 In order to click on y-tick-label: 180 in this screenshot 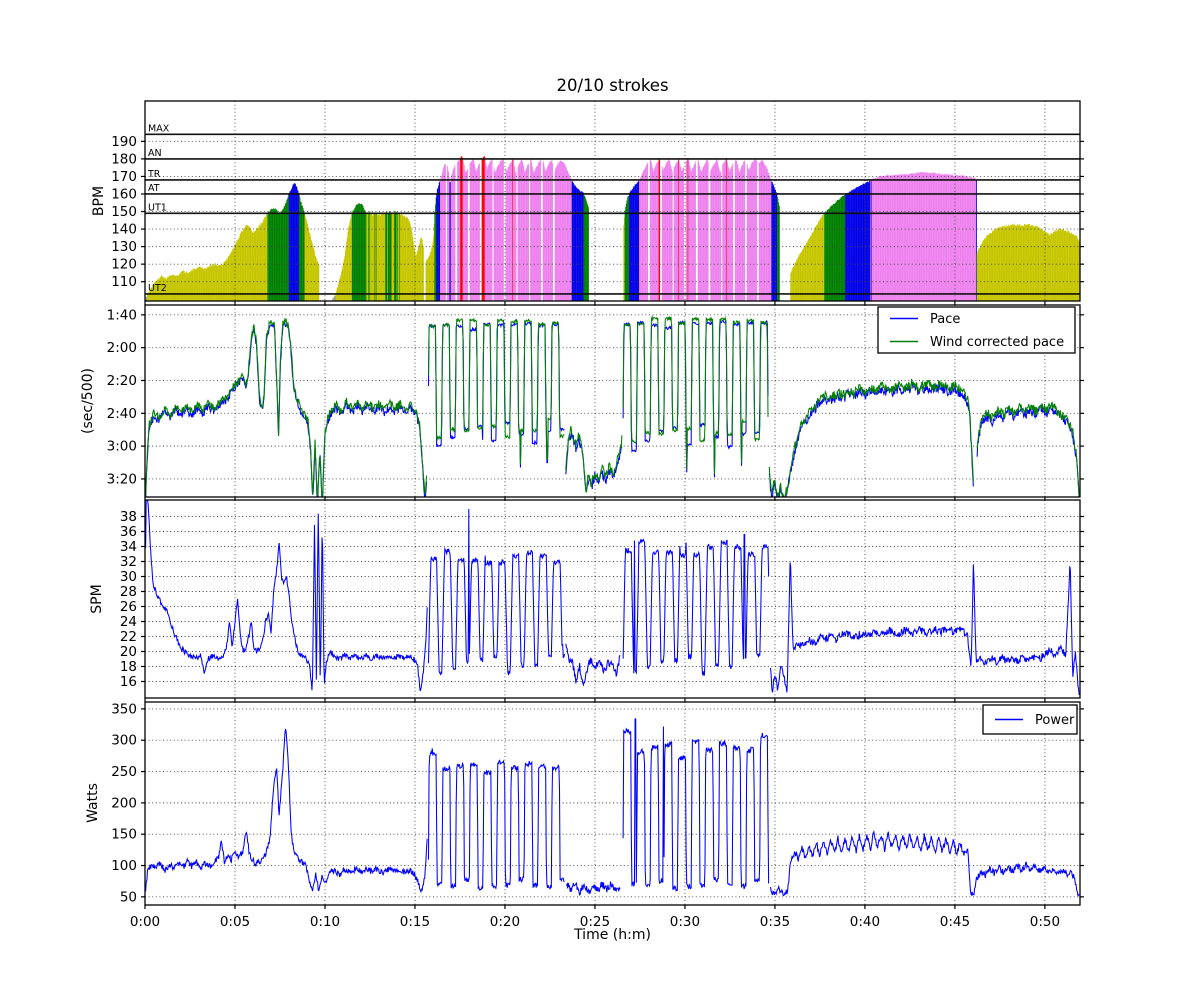, I will do `click(124, 159)`.